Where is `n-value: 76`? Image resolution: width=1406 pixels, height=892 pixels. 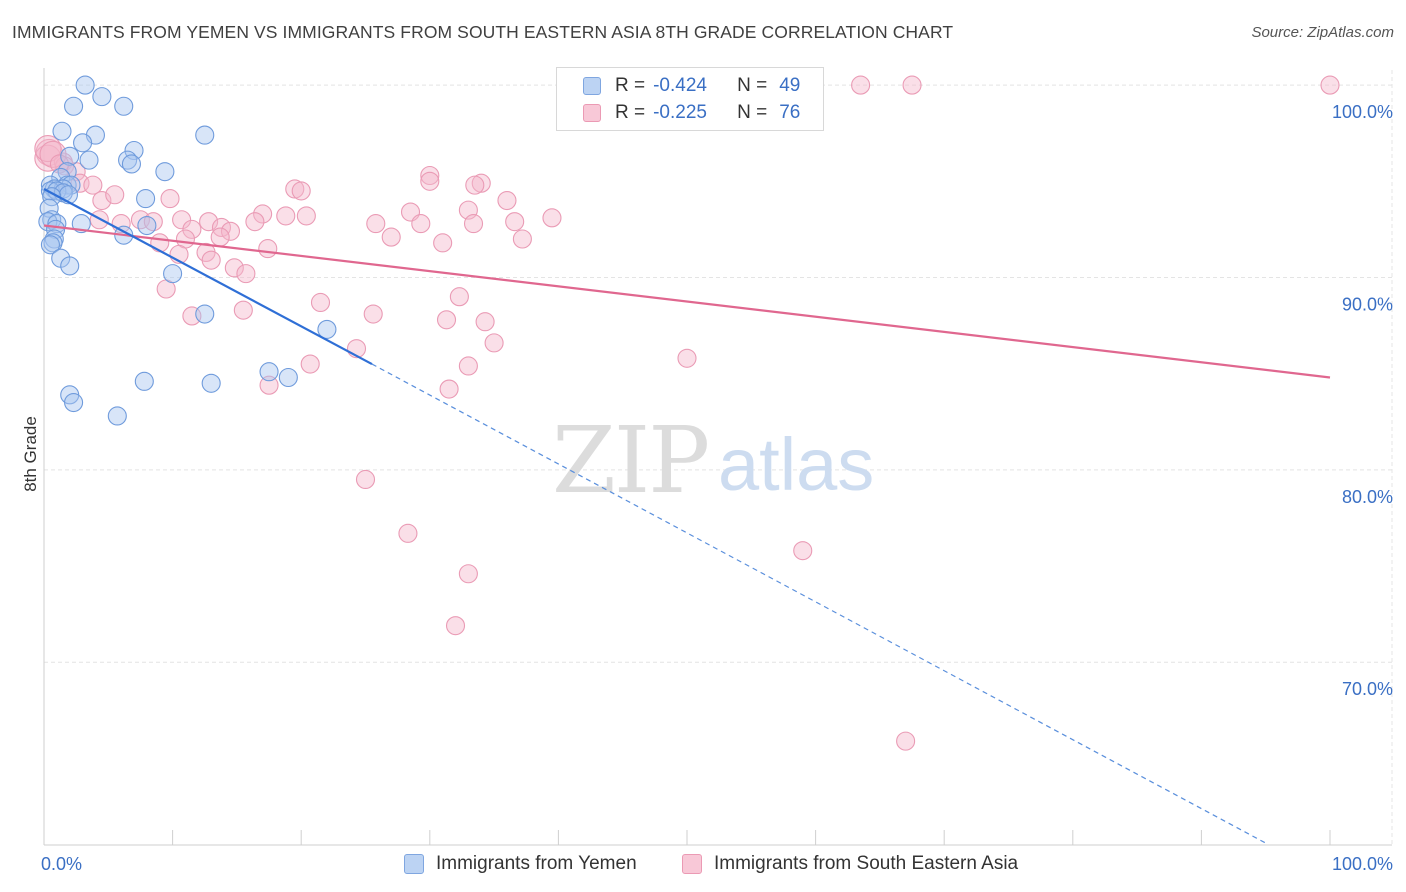
n-value: 76 is located at coordinates (790, 112).